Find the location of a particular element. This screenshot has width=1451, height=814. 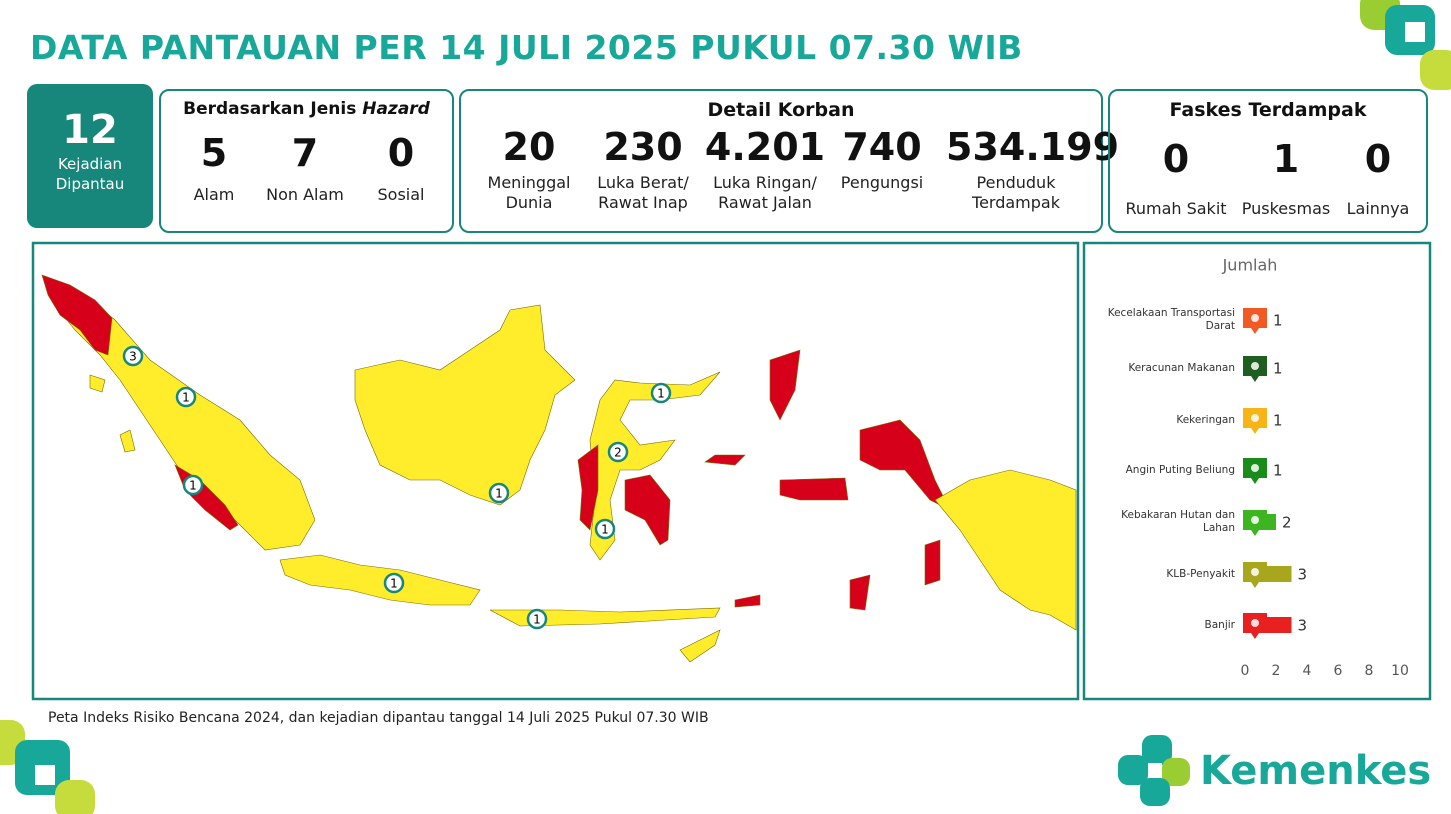

summary-card: 12 Kejadian Dipantau is located at coordinates (90, 156).